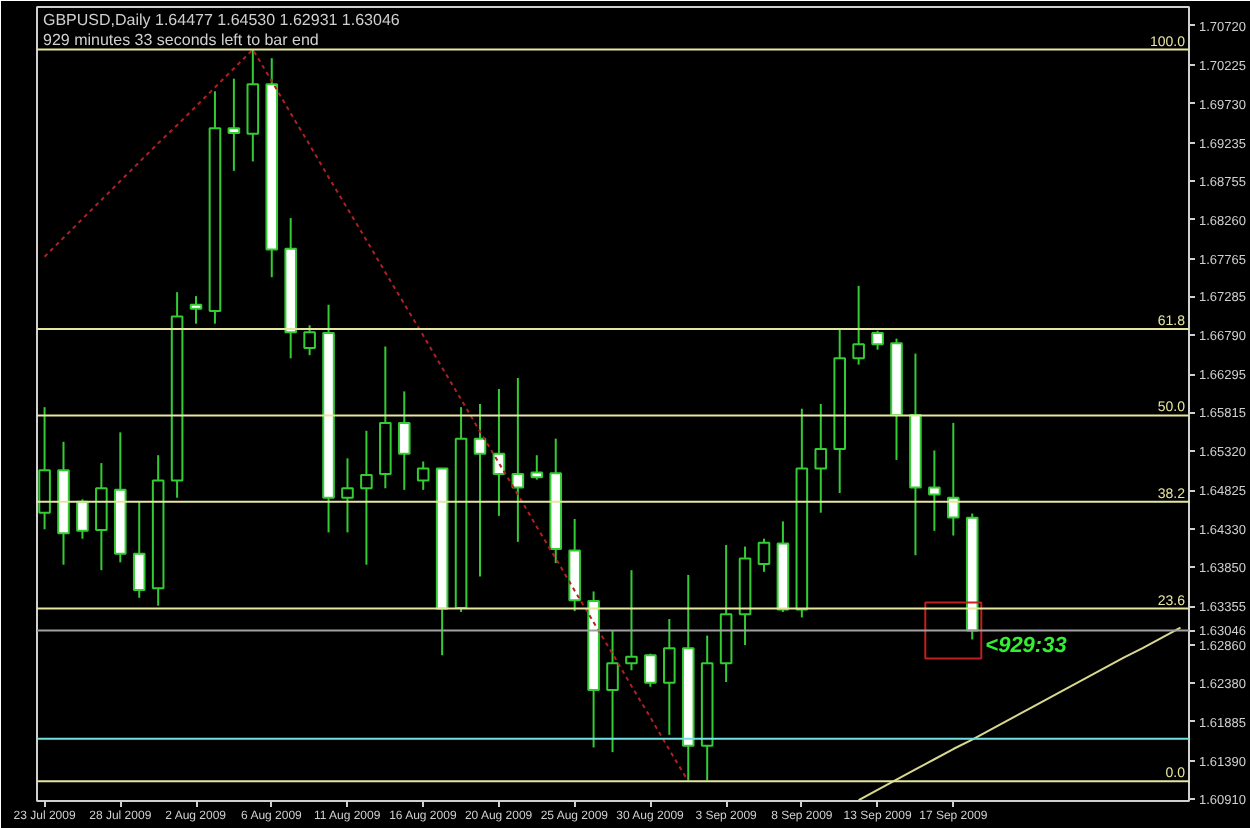 The image size is (1250, 828). Describe the element at coordinates (222, 20) in the screenshot. I see `chart-title: GBPUSD,Daily 1.64477 1.64530 1.62931 1.63046` at that location.